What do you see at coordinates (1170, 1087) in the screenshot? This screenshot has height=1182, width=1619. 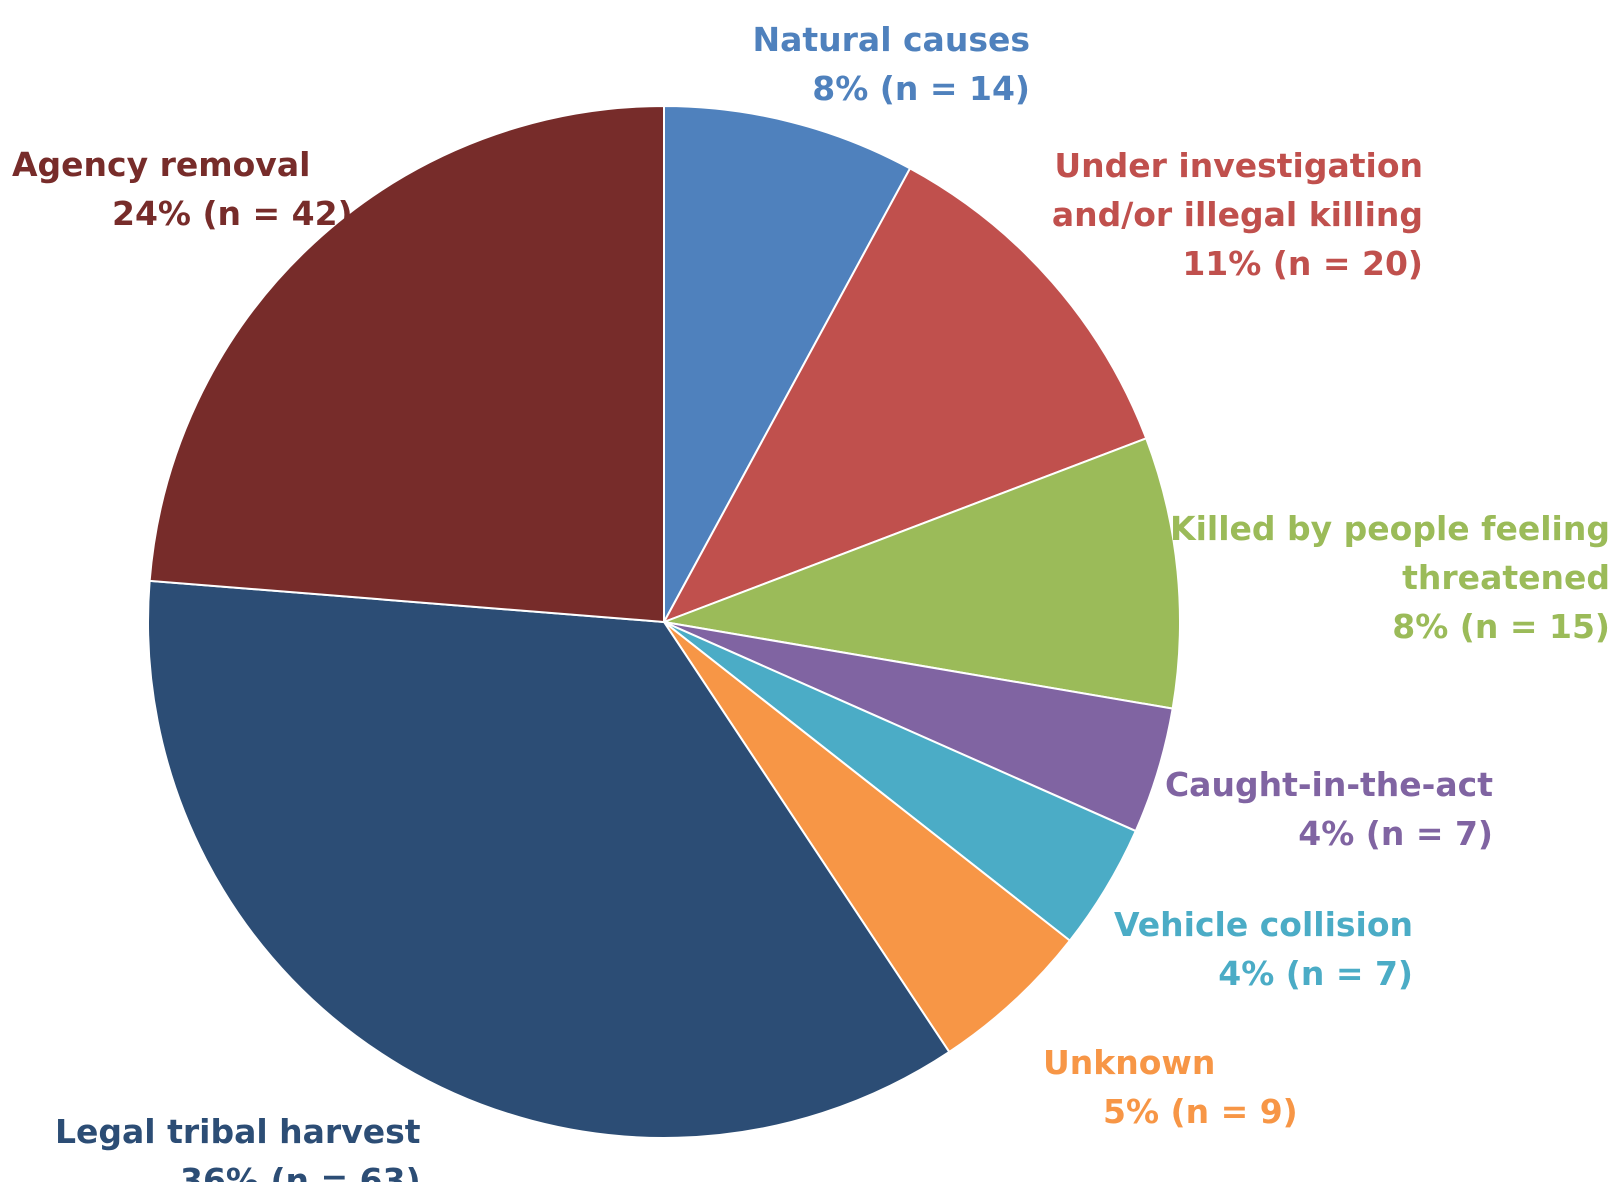 I see `slice-label-unknown: Unknown 5% (n = 9)` at bounding box center [1170, 1087].